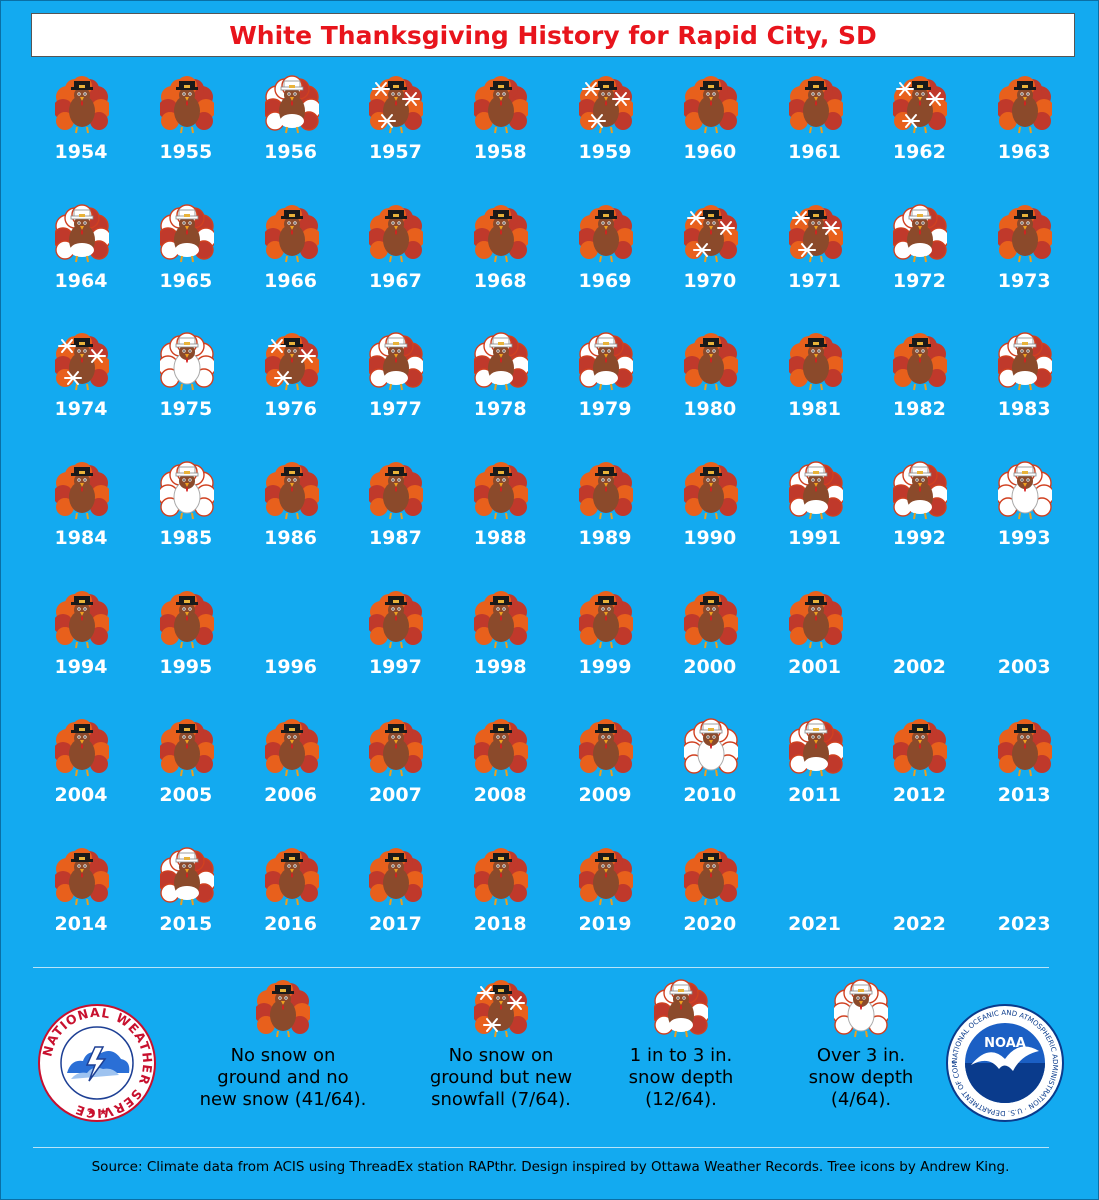 Image resolution: width=1099 pixels, height=1200 pixels. What do you see at coordinates (710, 280) in the screenshot?
I see `year-label: 1970` at bounding box center [710, 280].